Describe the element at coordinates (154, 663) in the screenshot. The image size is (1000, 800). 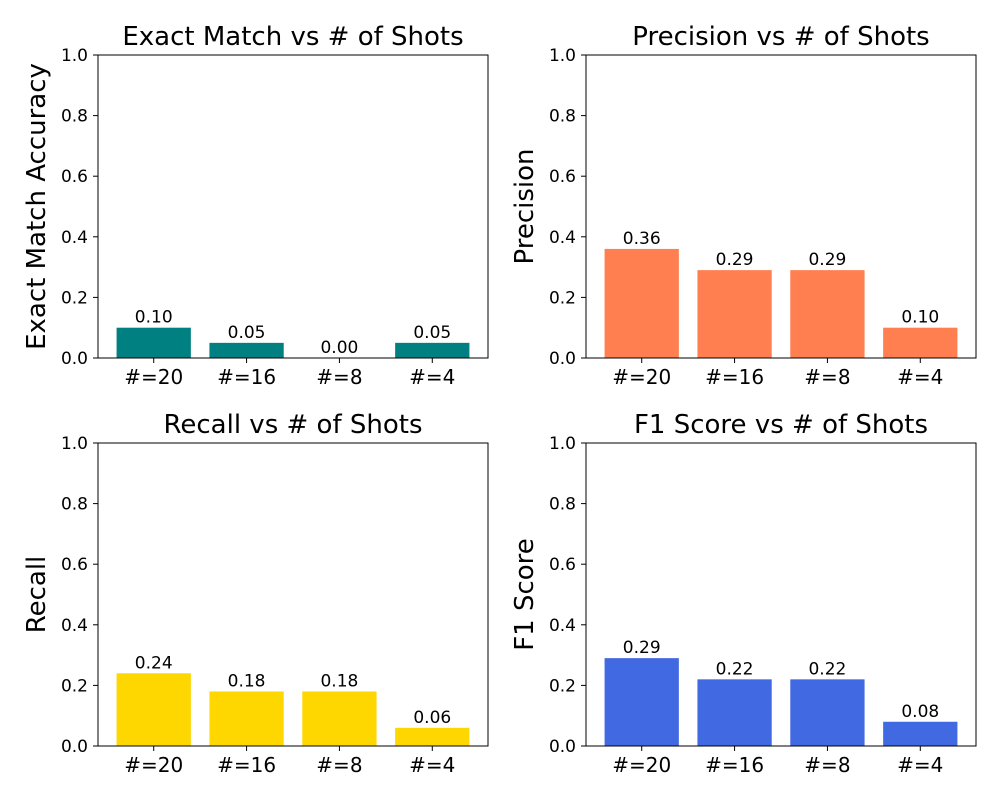
I see `bar-value-label: 0.24` at that location.